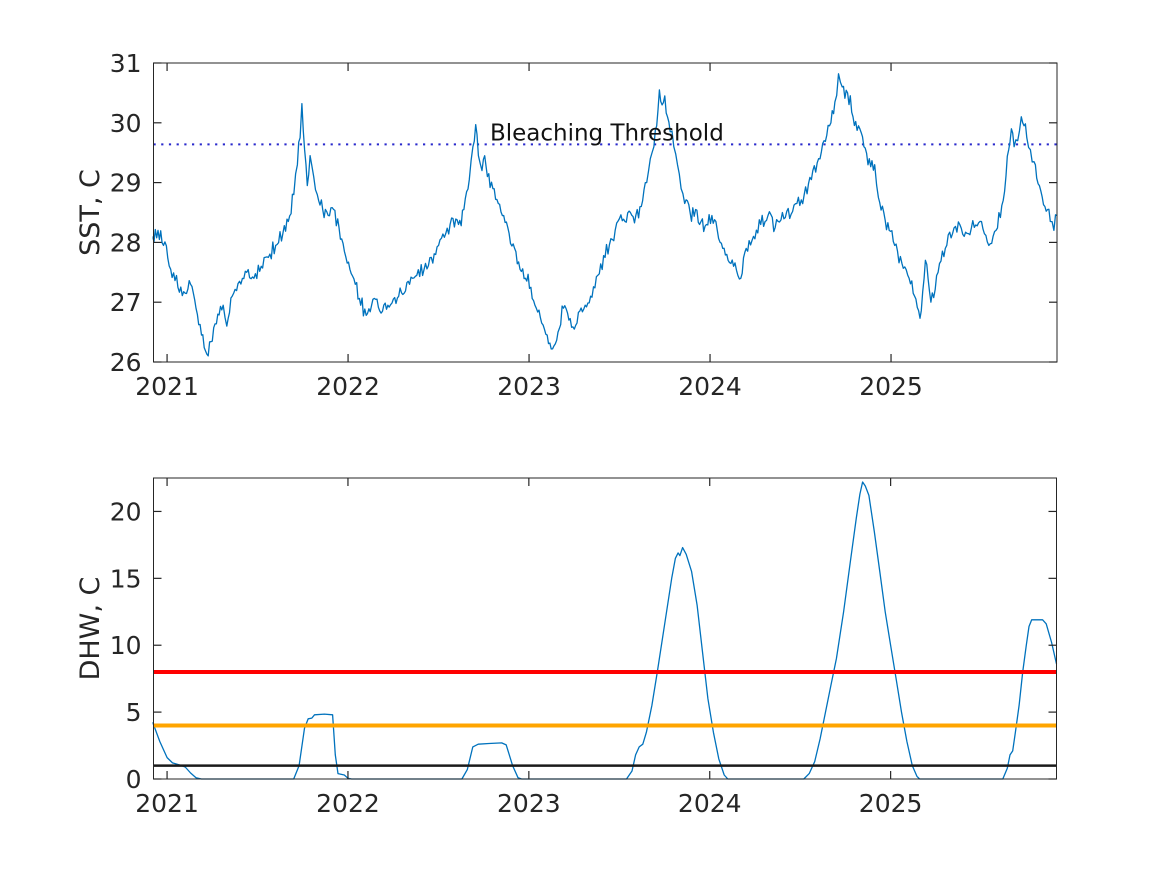 Image resolution: width=1167 pixels, height=875 pixels. What do you see at coordinates (90, 629) in the screenshot?
I see `y-axis-label: DHW, C` at bounding box center [90, 629].